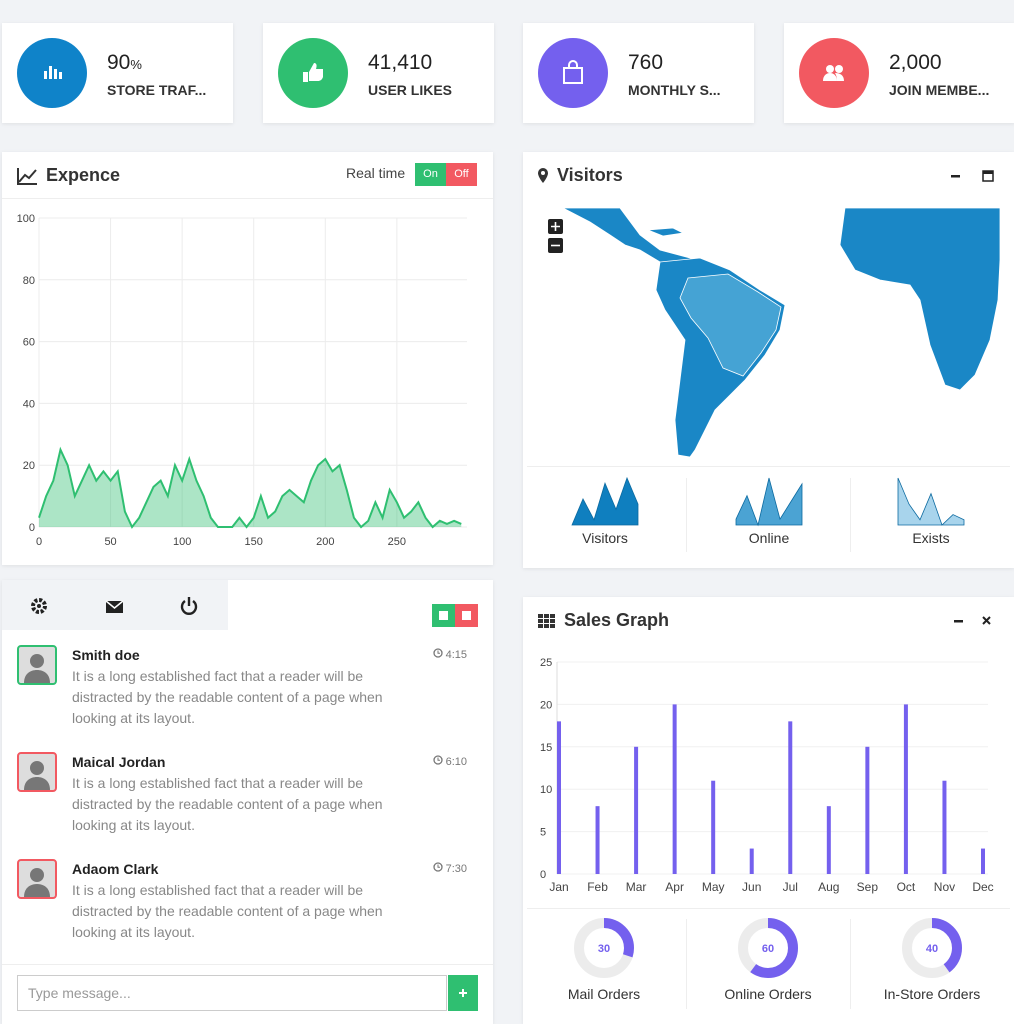 This screenshot has width=1014, height=1024. What do you see at coordinates (254, 612) in the screenshot?
I see `tab-icons` at bounding box center [254, 612].